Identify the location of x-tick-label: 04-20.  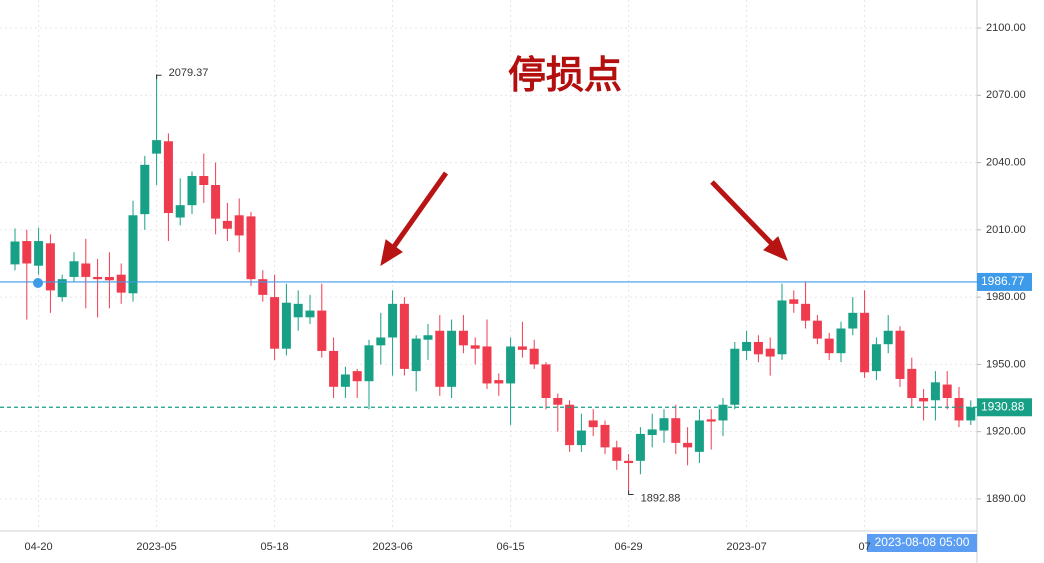
(39, 547).